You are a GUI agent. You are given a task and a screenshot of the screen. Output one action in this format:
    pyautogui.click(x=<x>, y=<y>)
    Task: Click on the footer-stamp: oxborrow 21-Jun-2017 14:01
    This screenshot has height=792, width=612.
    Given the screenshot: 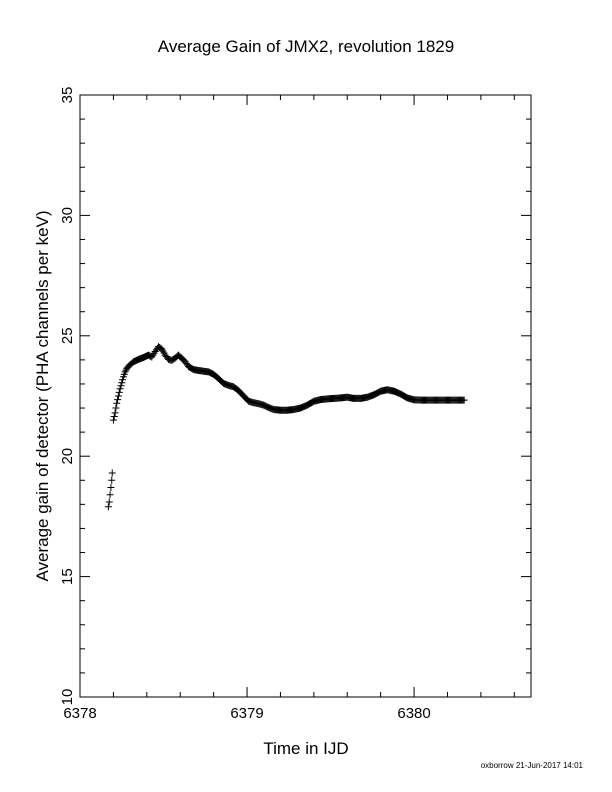 What is the action you would take?
    pyautogui.click(x=532, y=765)
    